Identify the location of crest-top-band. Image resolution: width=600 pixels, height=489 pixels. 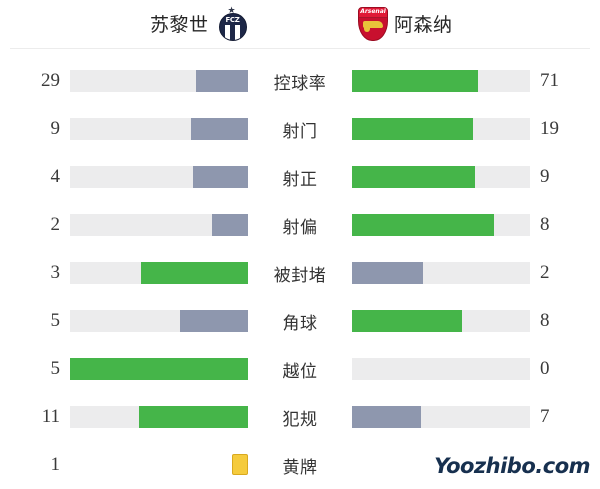
(373, 13).